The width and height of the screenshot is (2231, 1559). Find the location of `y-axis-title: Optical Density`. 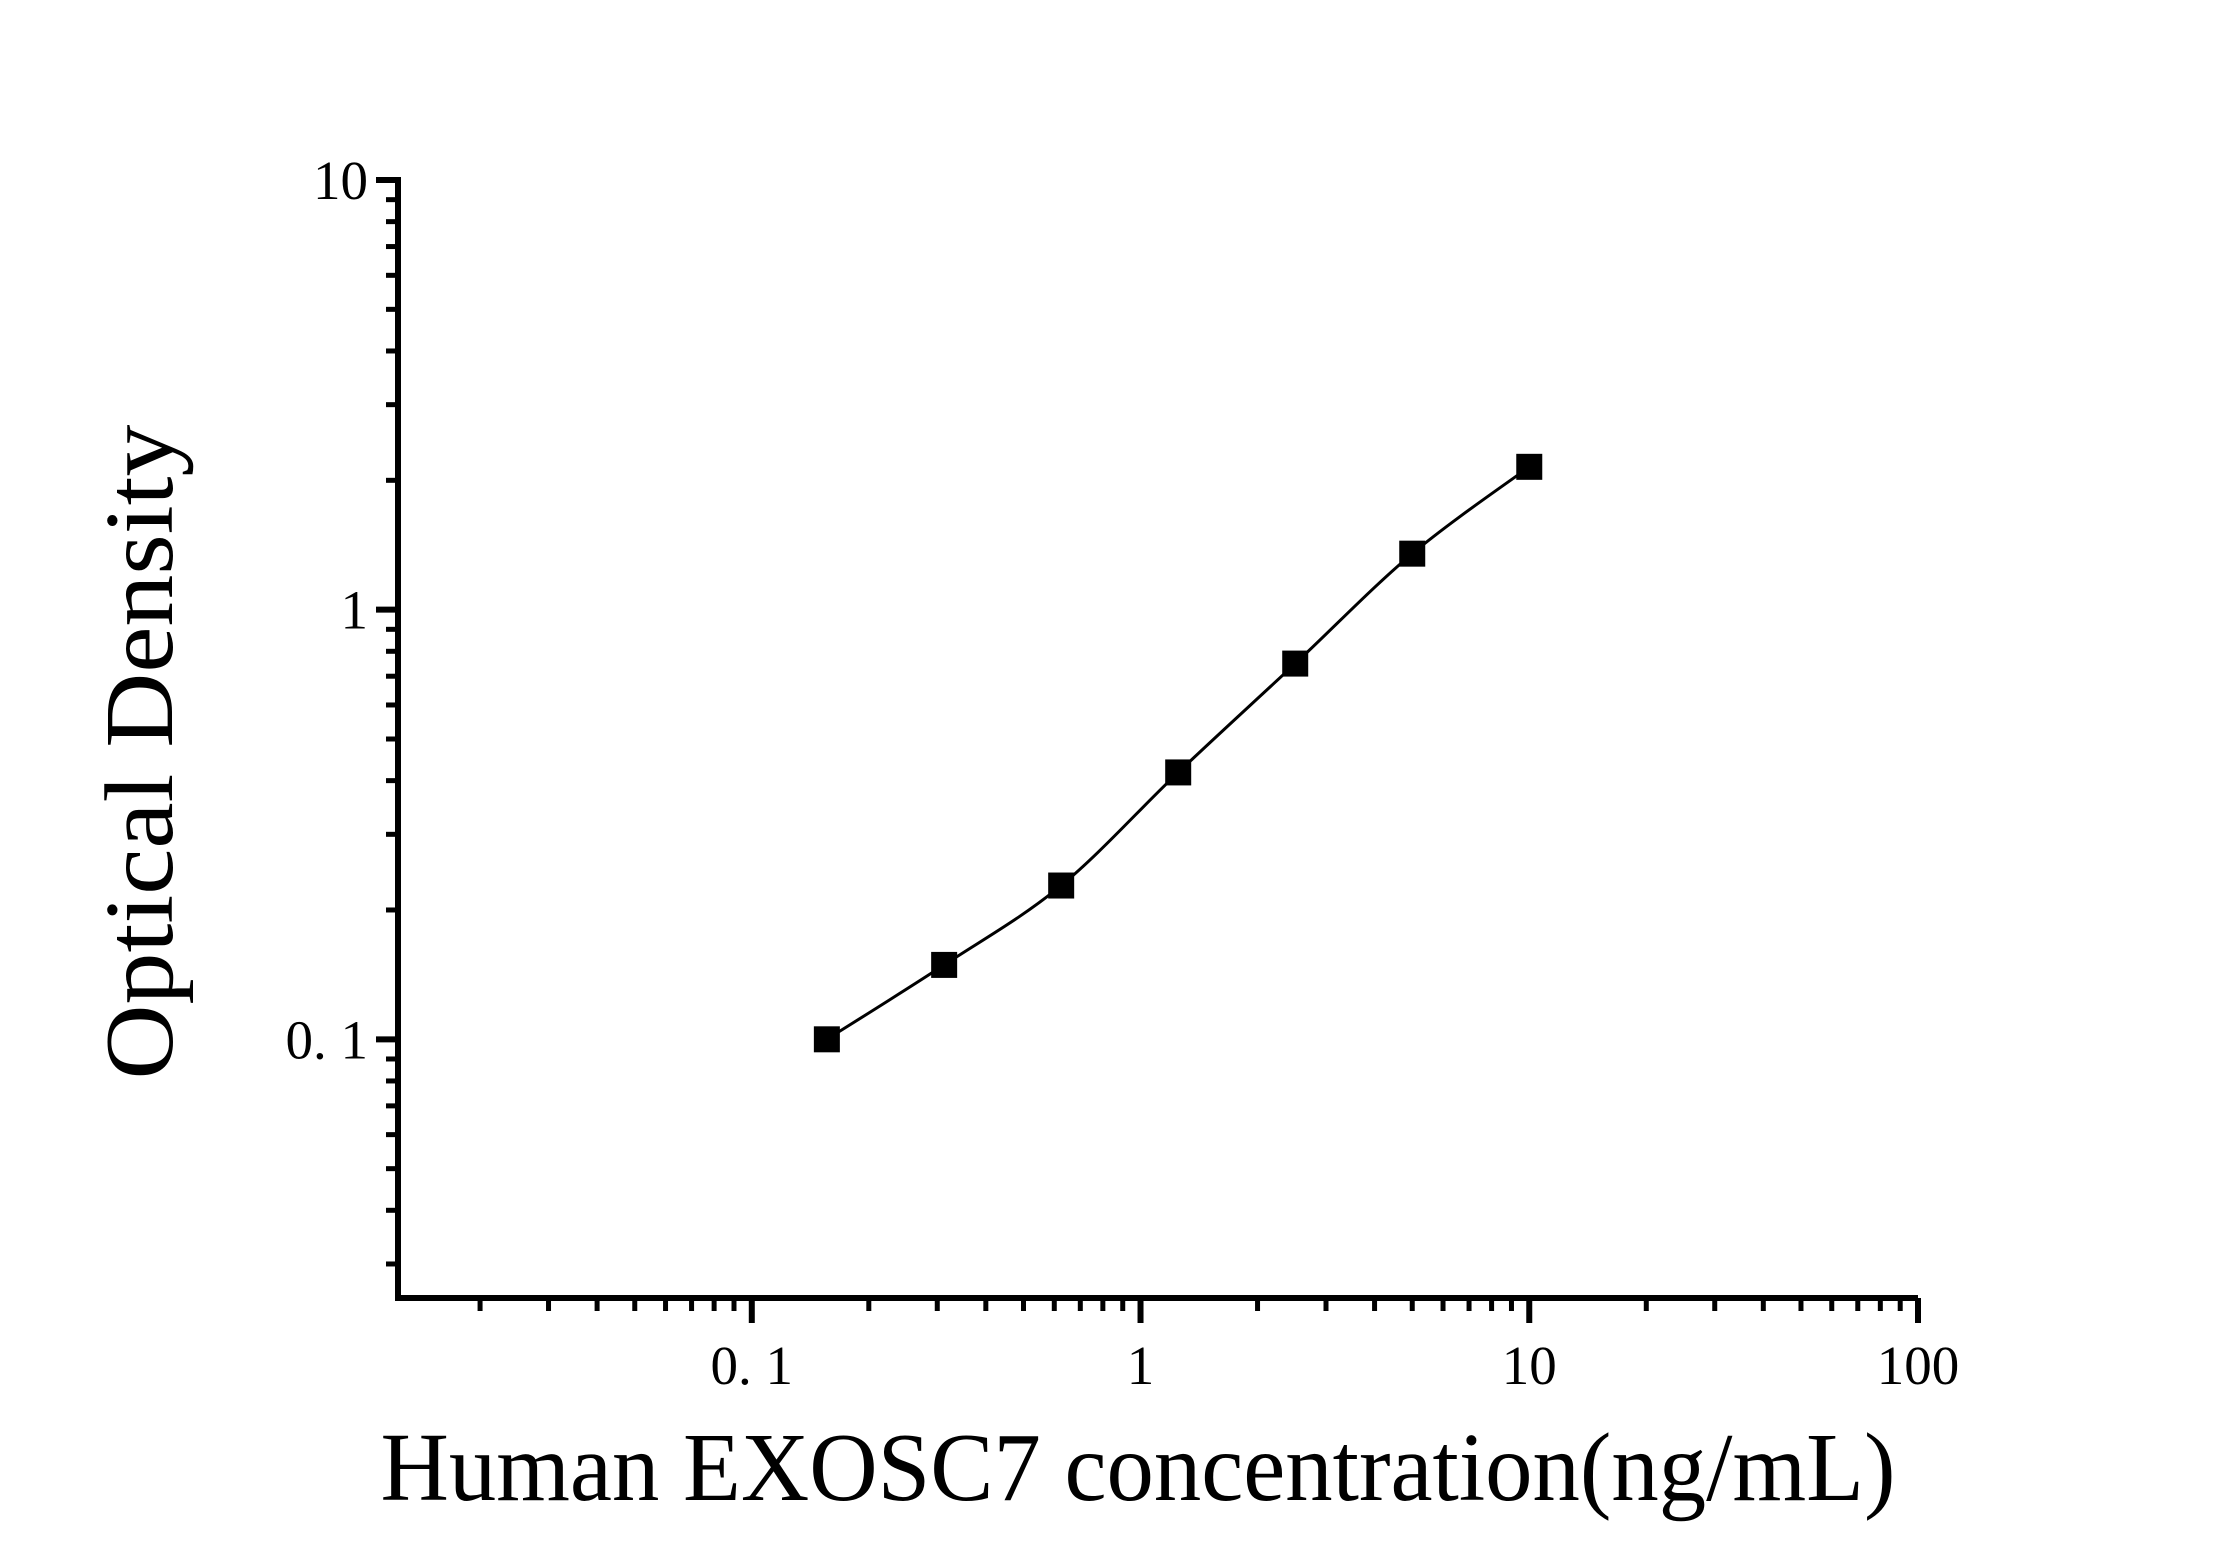

y-axis-title: Optical Density is located at coordinates (139, 752).